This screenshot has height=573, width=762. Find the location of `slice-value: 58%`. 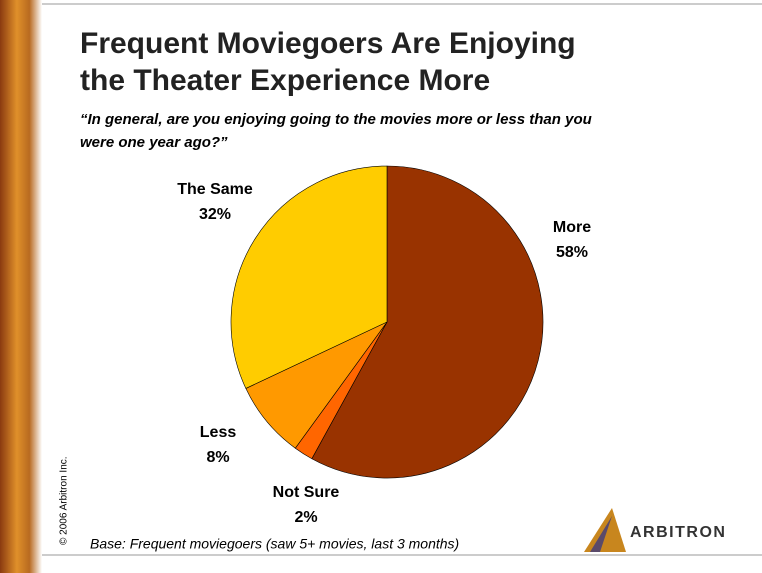

slice-value: 58% is located at coordinates (572, 252).